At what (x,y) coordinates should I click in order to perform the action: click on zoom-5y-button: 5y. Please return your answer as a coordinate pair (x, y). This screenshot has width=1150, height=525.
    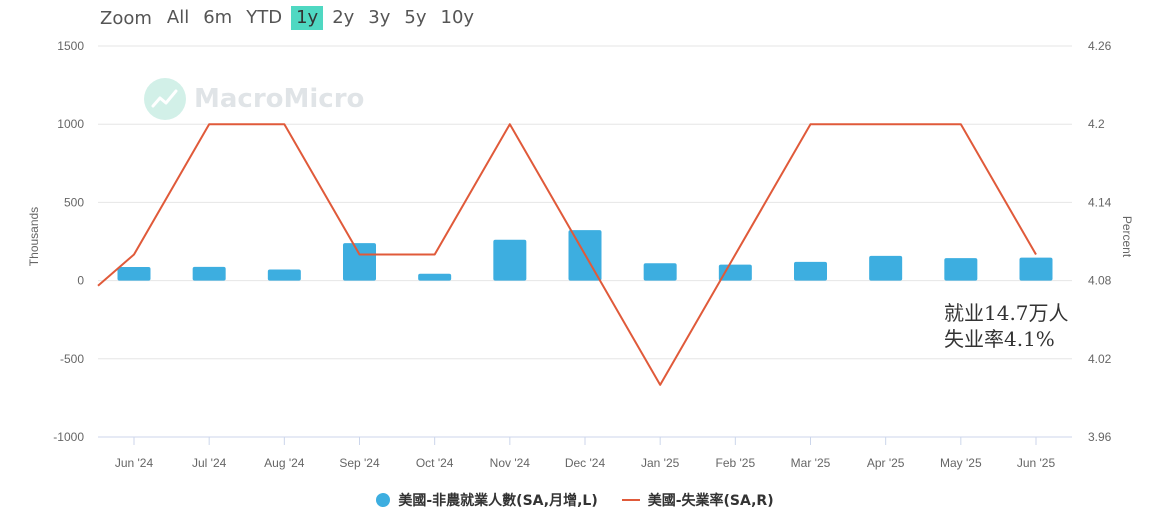
    Looking at the image, I should click on (415, 17).